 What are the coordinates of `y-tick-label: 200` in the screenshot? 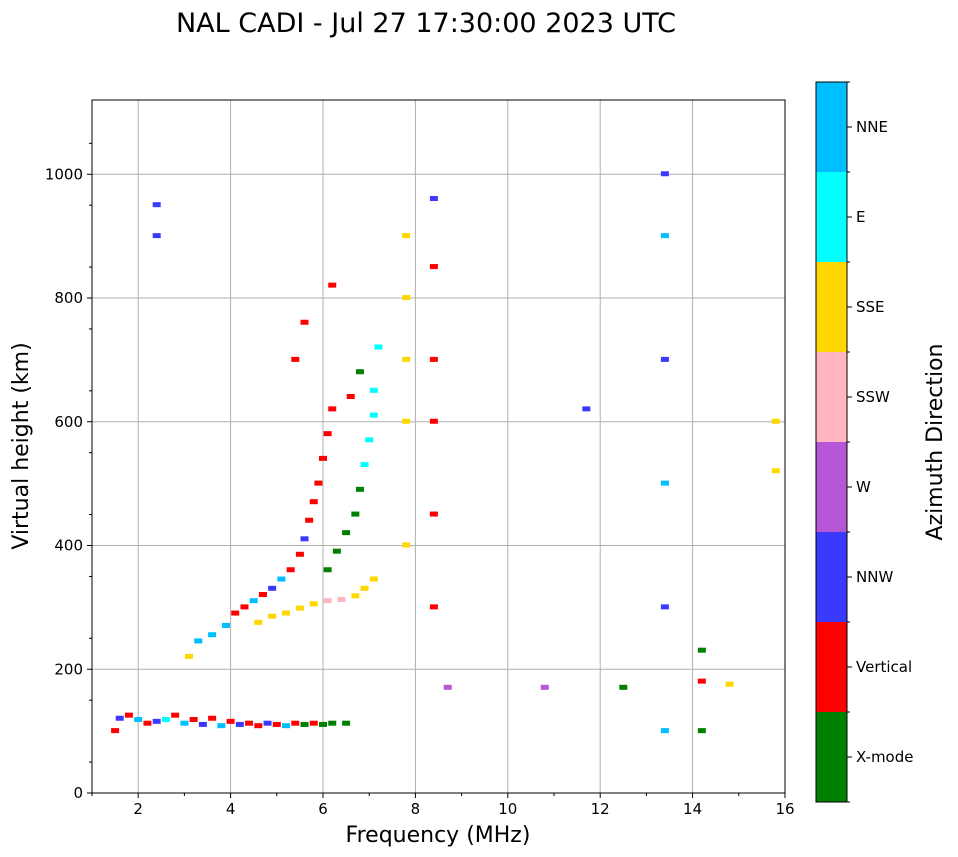 It's located at (68, 669).